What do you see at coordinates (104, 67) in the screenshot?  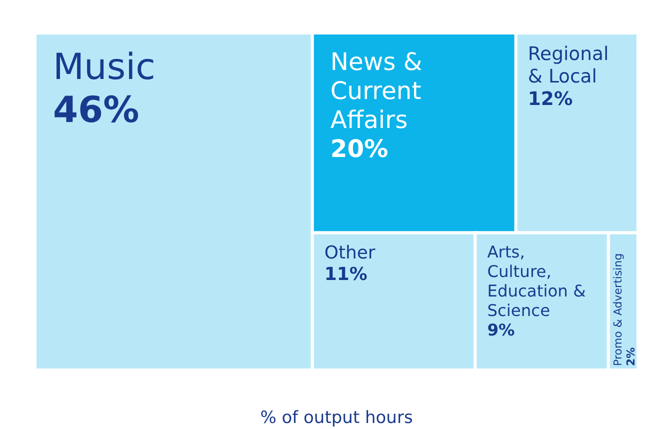 I see `category-label: Music` at bounding box center [104, 67].